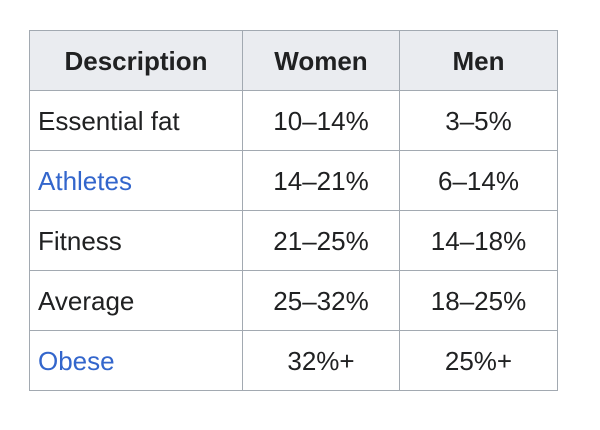 Image resolution: width=600 pixels, height=430 pixels. I want to click on table-row: Athletes 14–21% 6–14%, so click(293, 180).